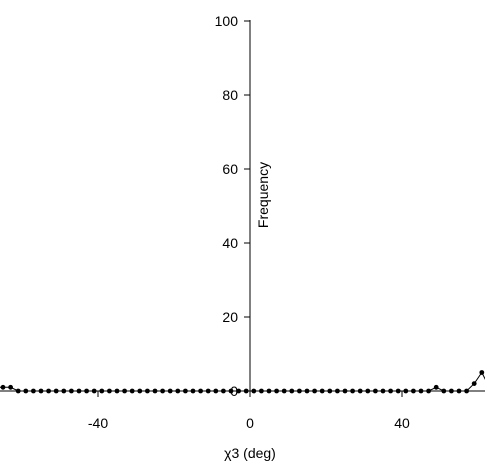 The height and width of the screenshot is (468, 485). Describe the element at coordinates (230, 317) in the screenshot. I see `y-tick-label: 20` at that location.